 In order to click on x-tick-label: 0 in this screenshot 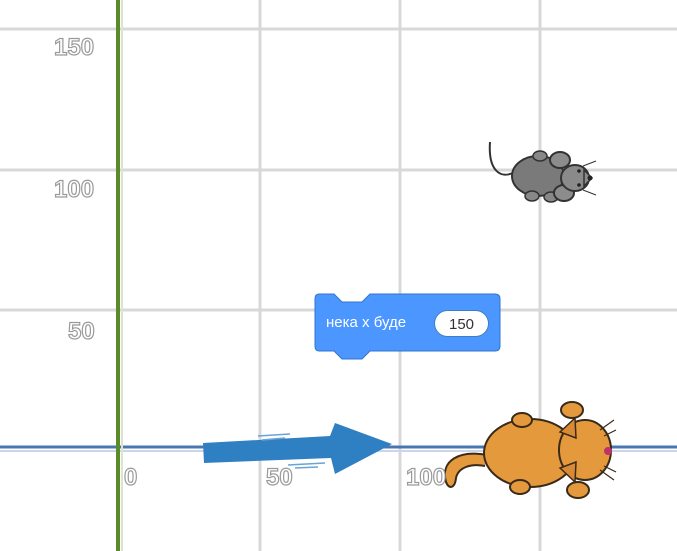, I will do `click(130, 477)`.